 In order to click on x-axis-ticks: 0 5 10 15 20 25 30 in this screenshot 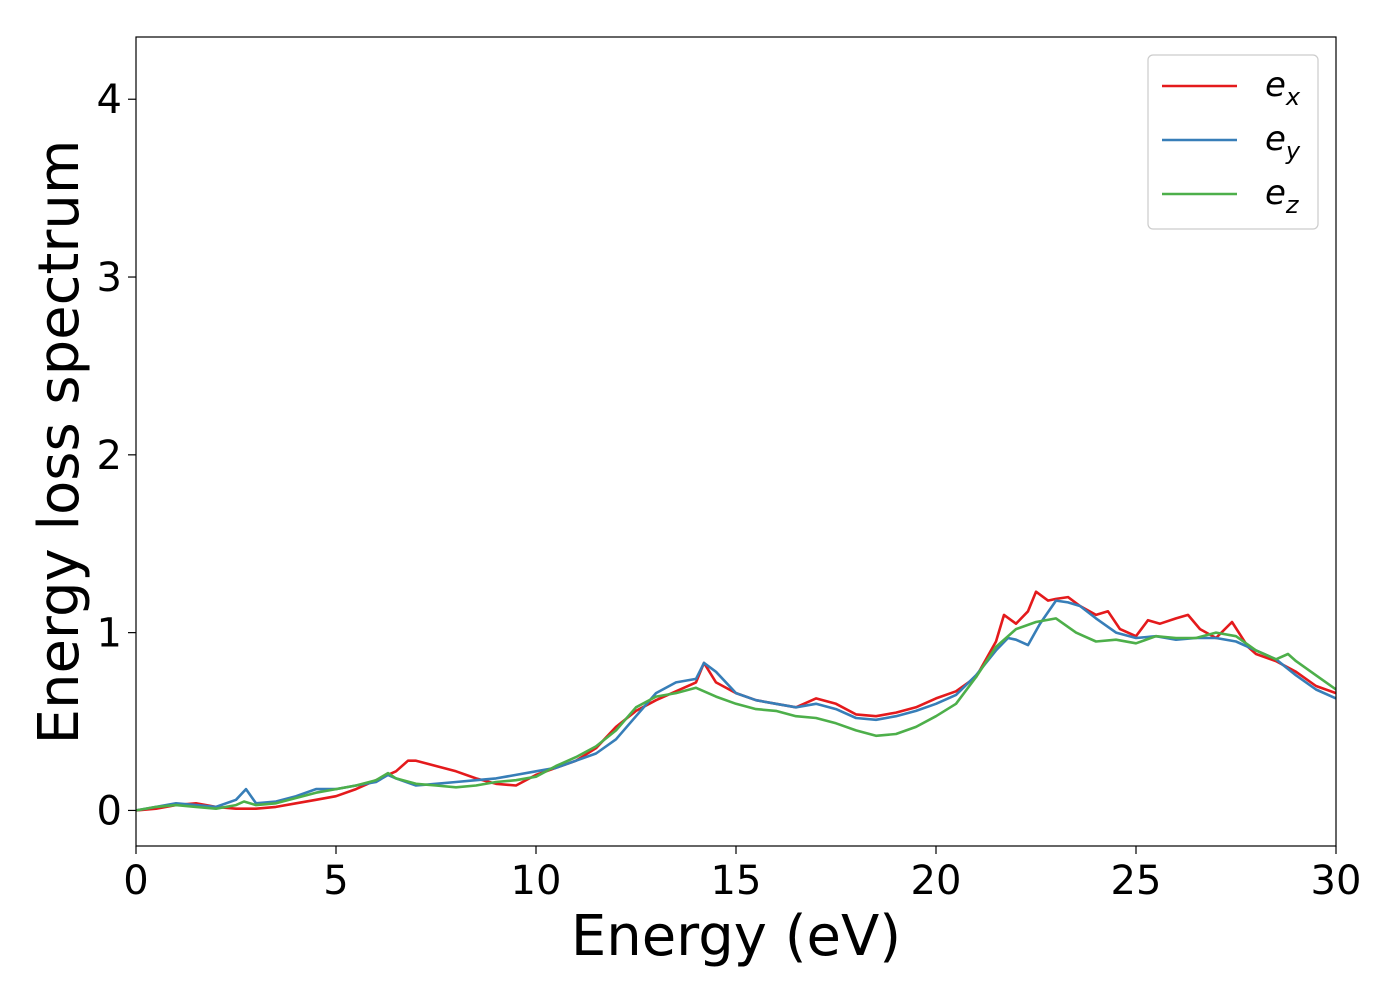, I will do `click(742, 875)`.